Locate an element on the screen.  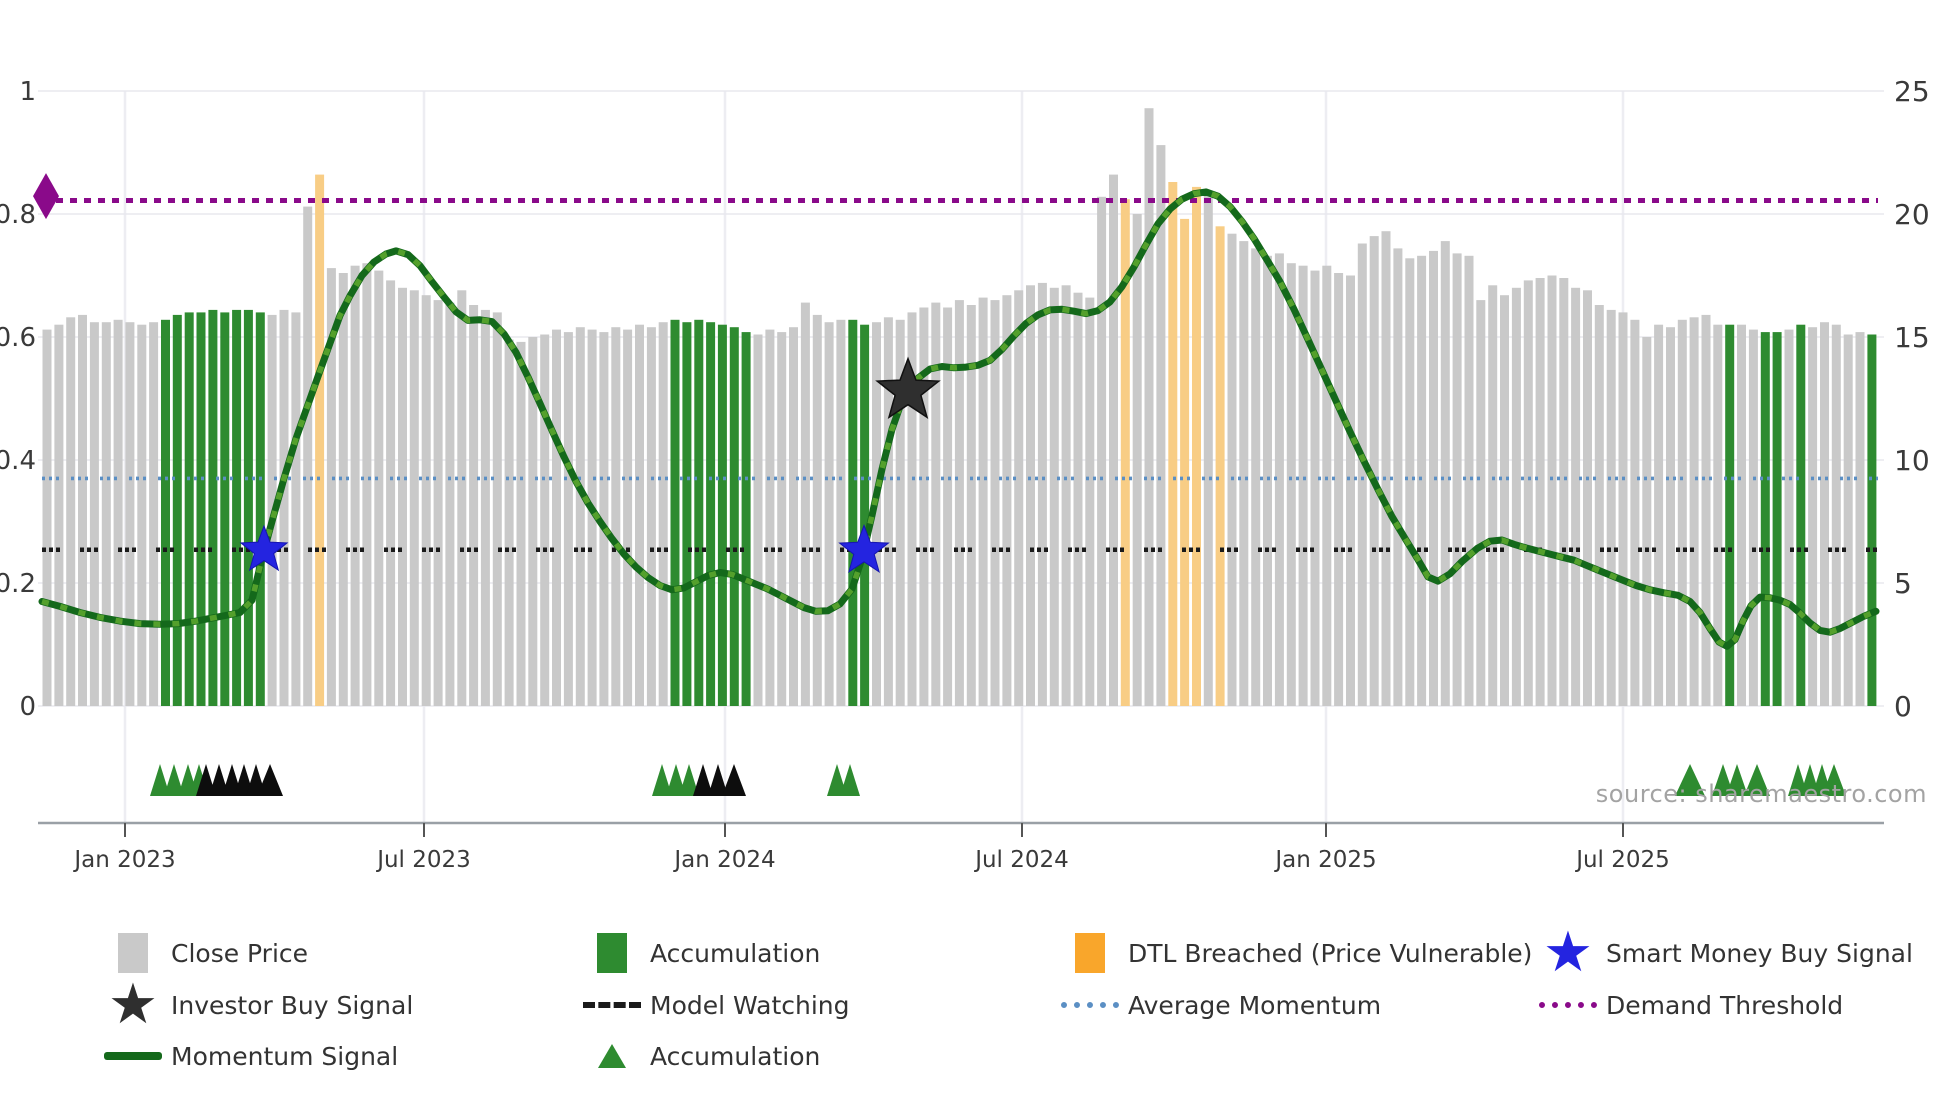
left-axis-label: 0.4 is located at coordinates (18, 461).